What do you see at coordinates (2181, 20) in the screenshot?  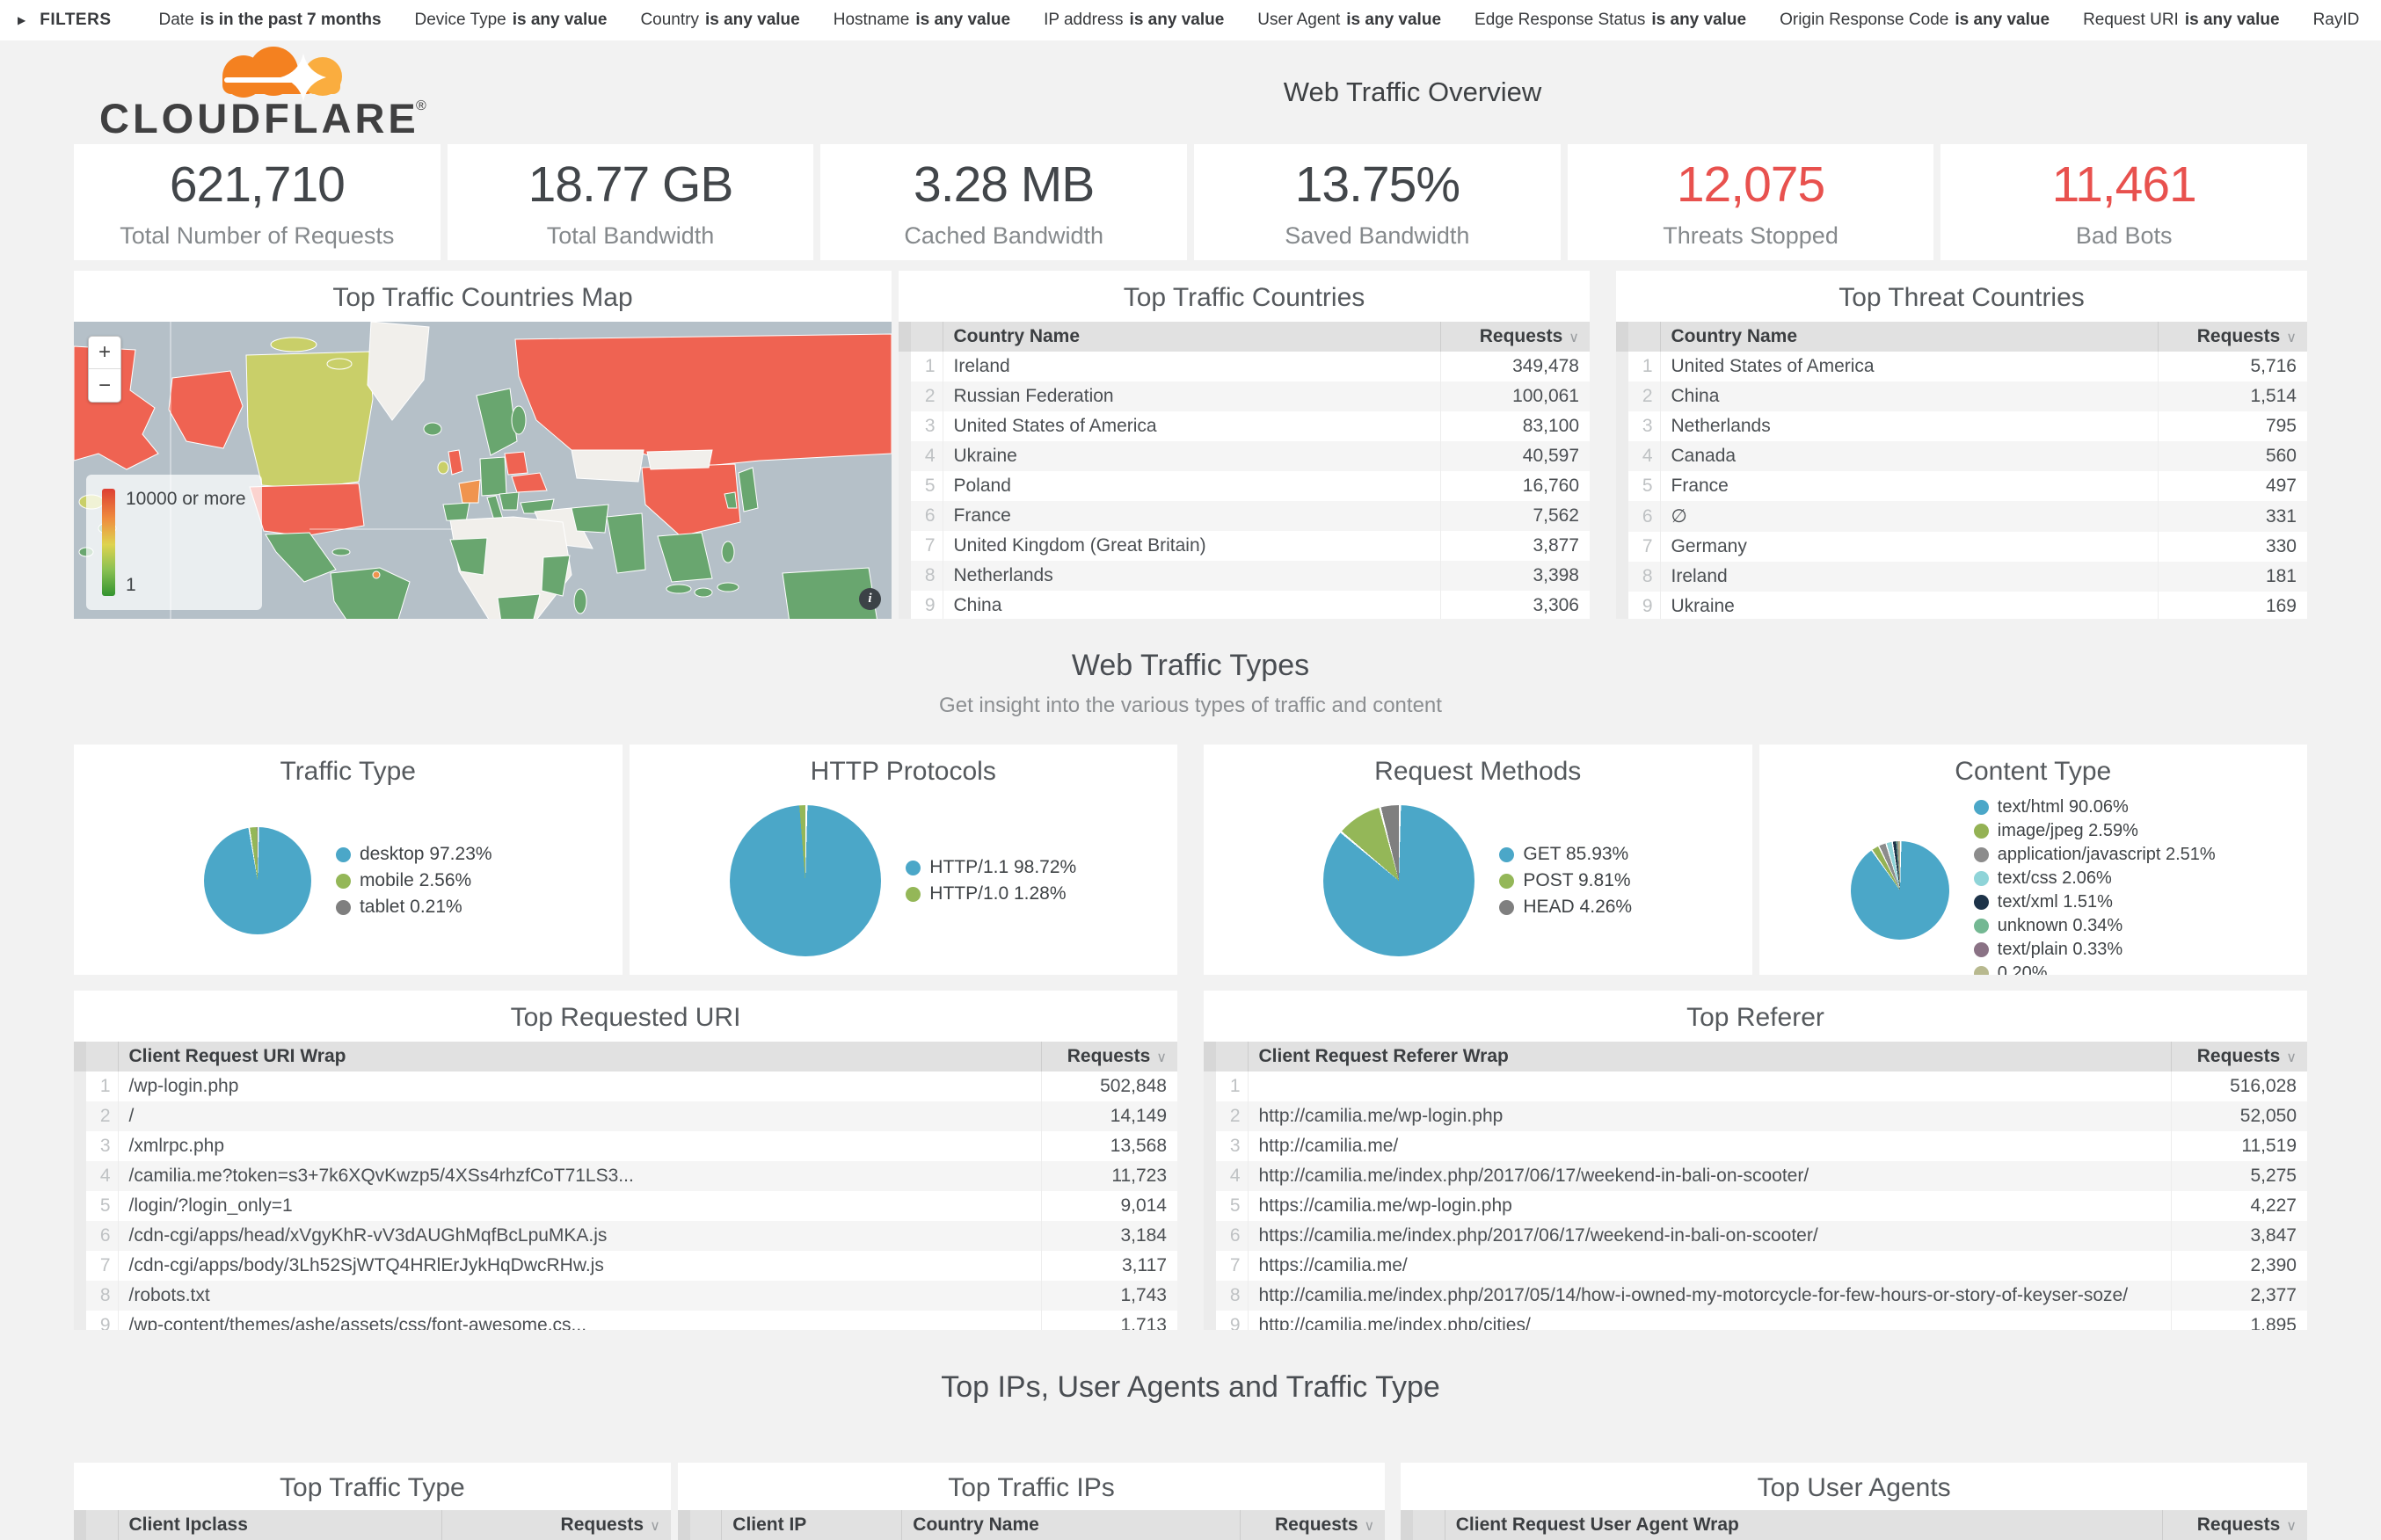 I see `filter-item: Request URI is any value` at bounding box center [2181, 20].